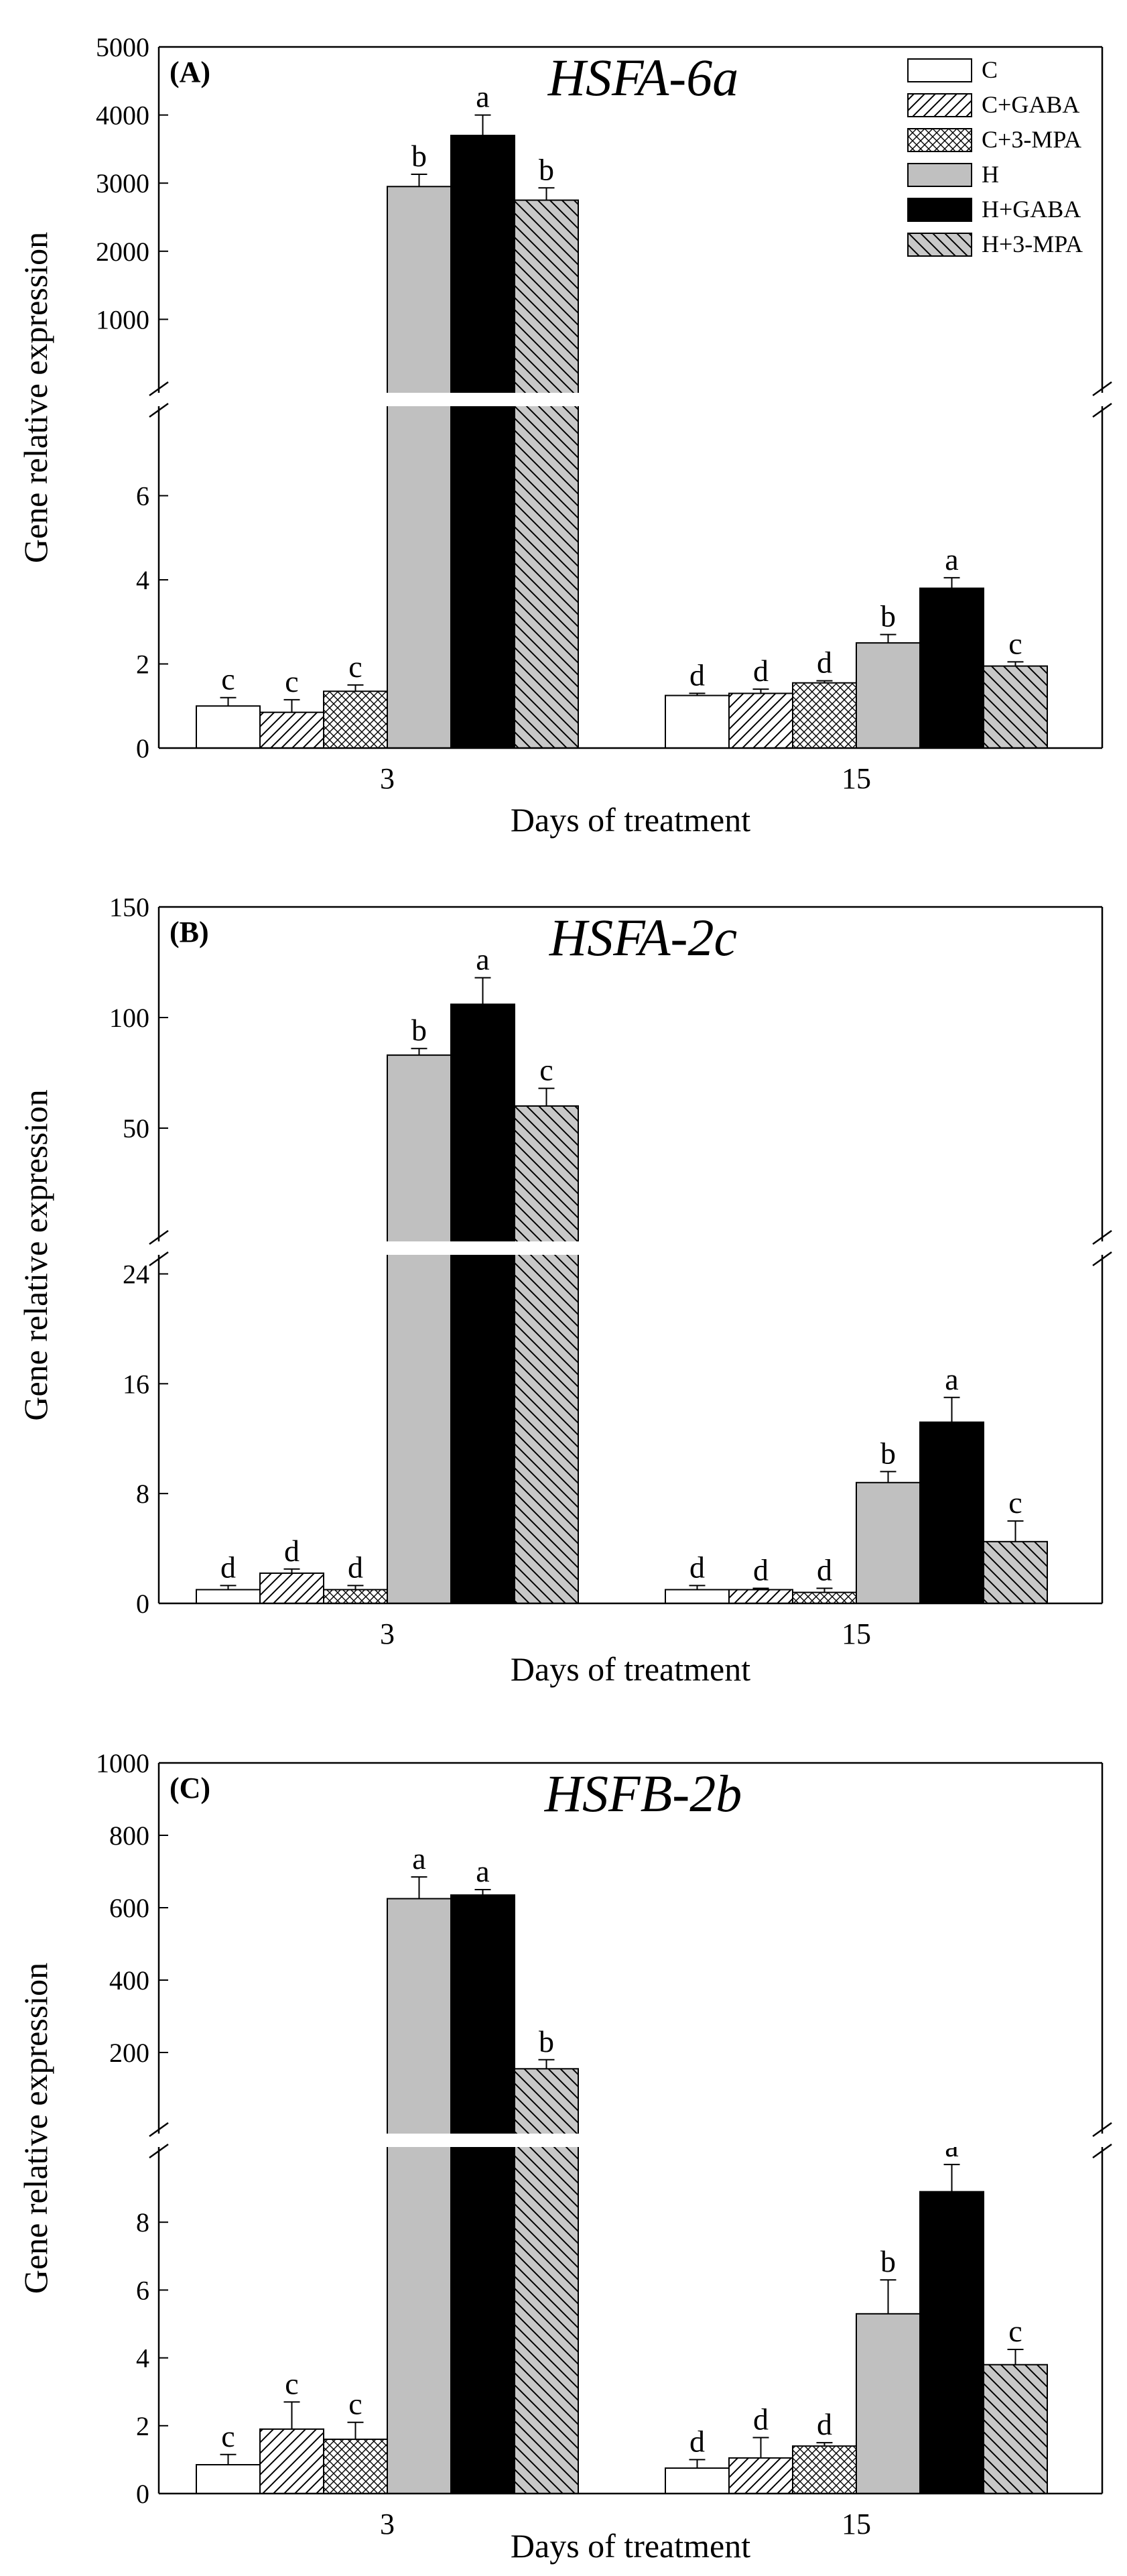 The image size is (1127, 2576). What do you see at coordinates (643, 1793) in the screenshot?
I see `chart-title: HSFB-2b` at bounding box center [643, 1793].